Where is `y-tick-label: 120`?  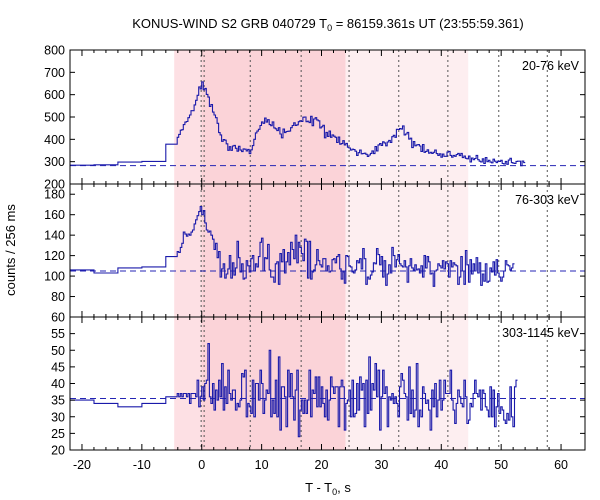
y-tick-label: 120 is located at coordinates (54, 256).